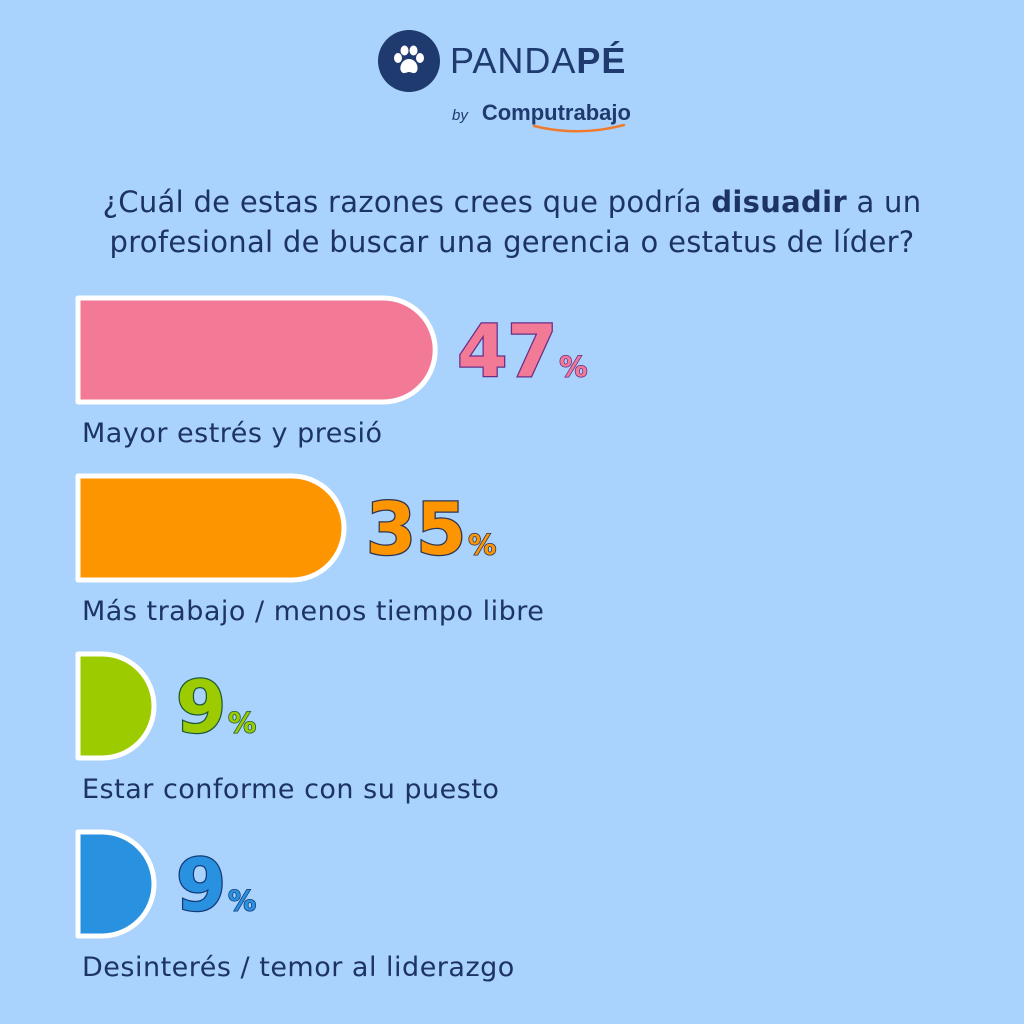 The height and width of the screenshot is (1024, 1024). Describe the element at coordinates (779, 202) in the screenshot. I see `question-emphasis: disuadir` at that location.